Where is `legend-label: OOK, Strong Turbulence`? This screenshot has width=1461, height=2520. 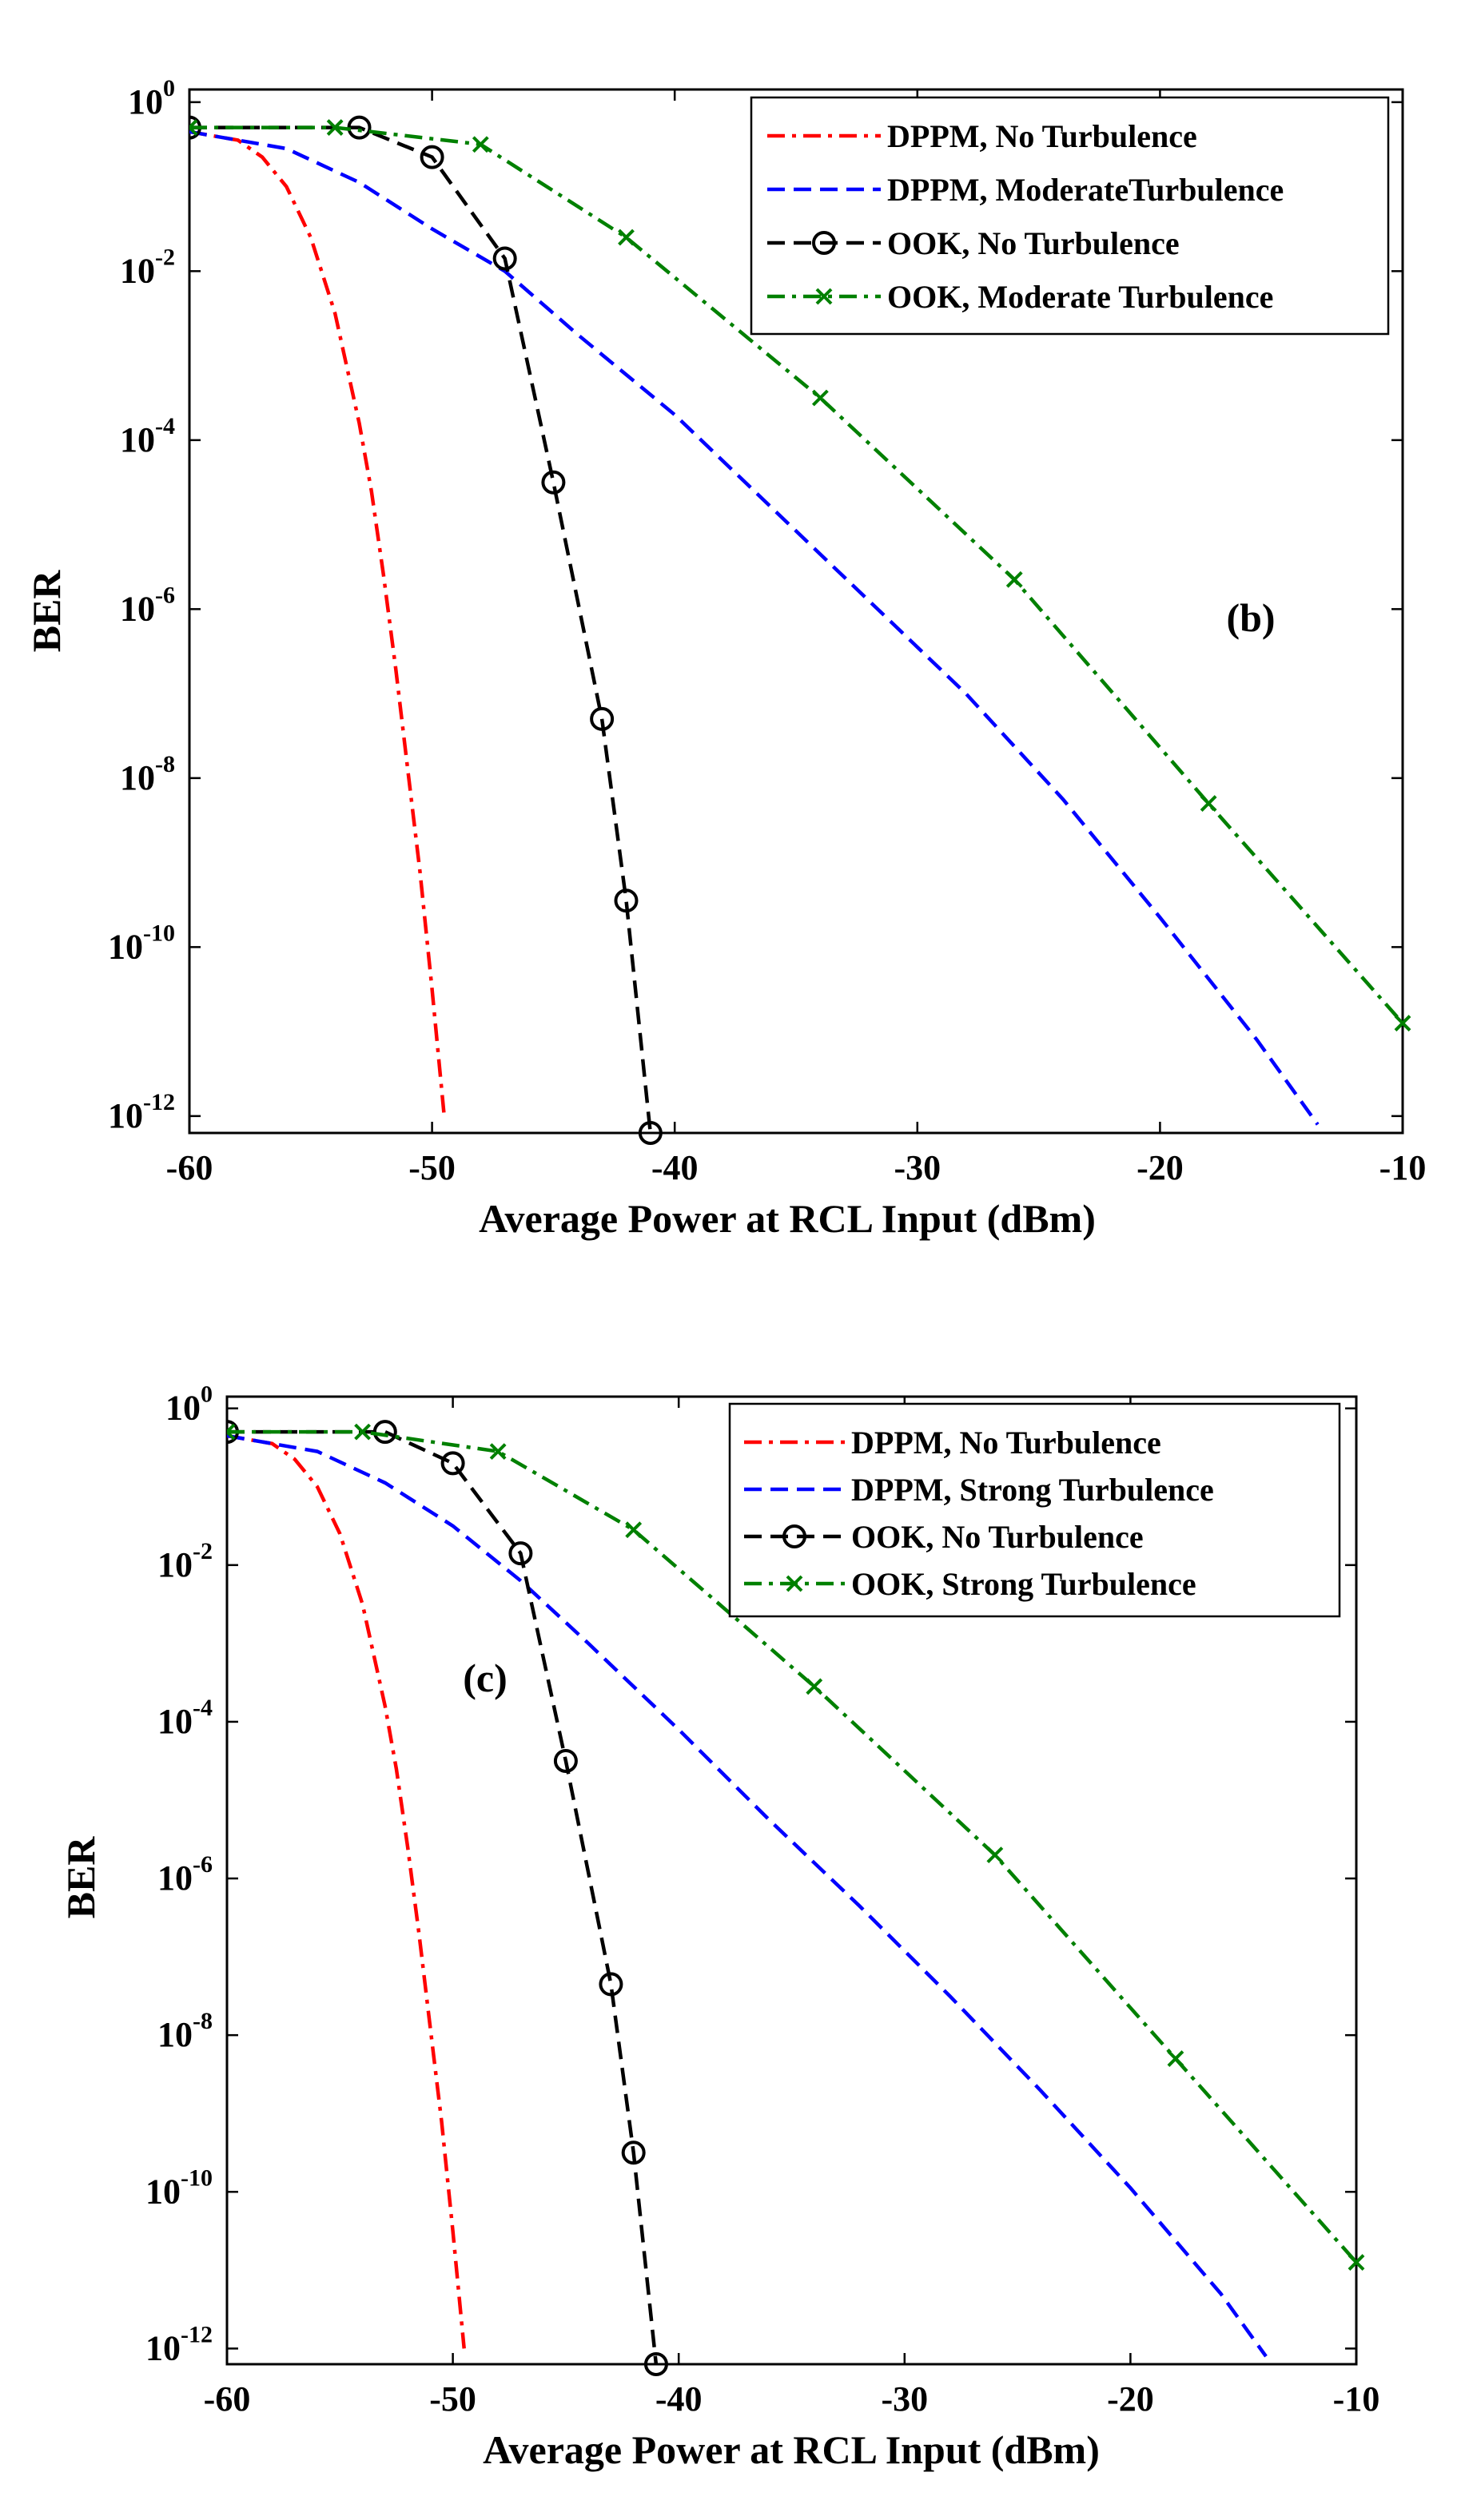
legend-label: OOK, Strong Turbulence is located at coordinates (1023, 1584).